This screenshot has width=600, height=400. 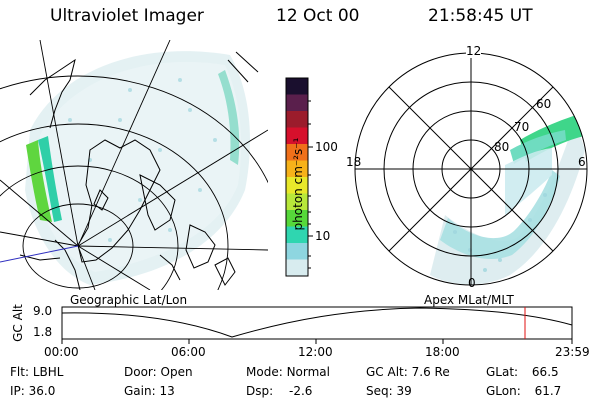 What do you see at coordinates (430, 372) in the screenshot?
I see `gcalt-value: 7.6 Re` at bounding box center [430, 372].